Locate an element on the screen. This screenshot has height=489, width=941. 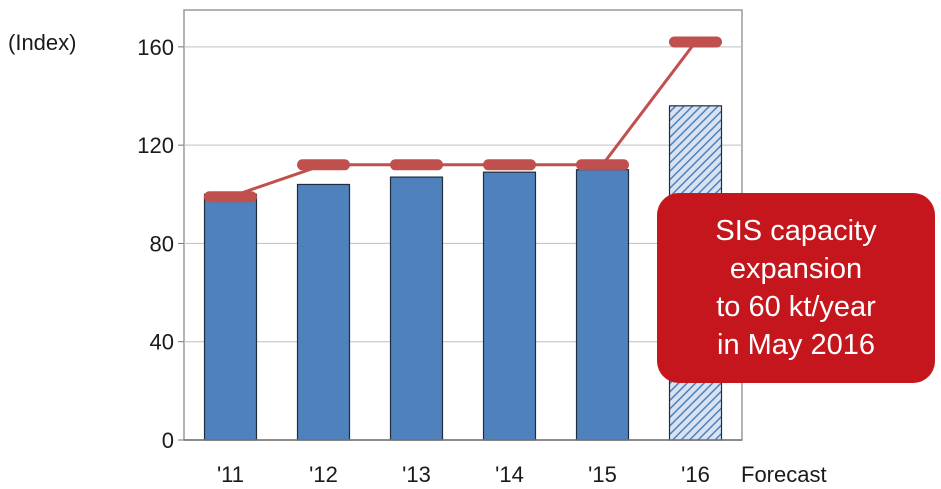
x-tick-label: '15 is located at coordinates (602, 474).